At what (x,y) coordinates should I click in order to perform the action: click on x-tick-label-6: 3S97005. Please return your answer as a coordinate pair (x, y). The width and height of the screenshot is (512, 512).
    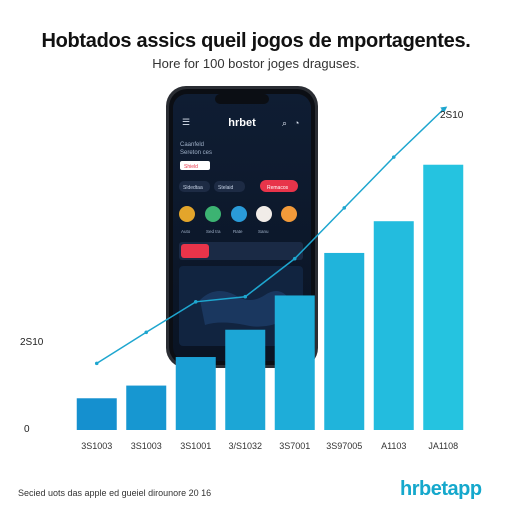
    Looking at the image, I should click on (344, 446).